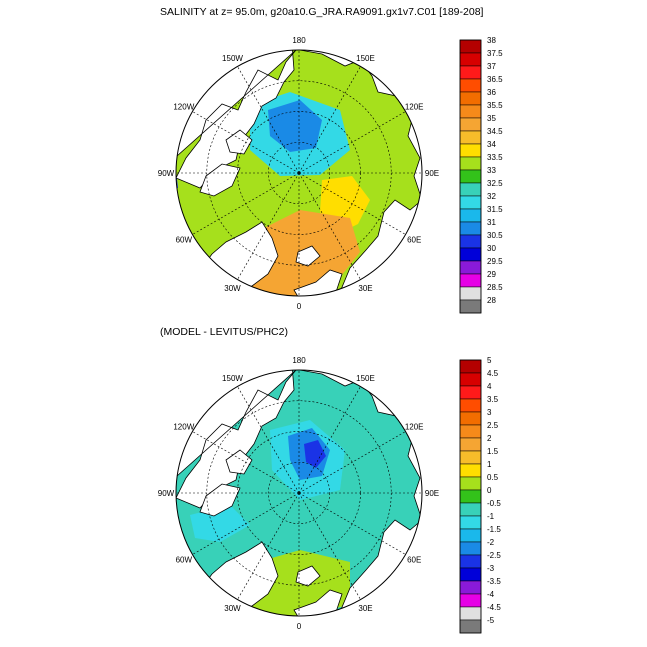 The height and width of the screenshot is (647, 647). Describe the element at coordinates (491, 222) in the screenshot. I see `colorbar-tick-label: 31` at that location.